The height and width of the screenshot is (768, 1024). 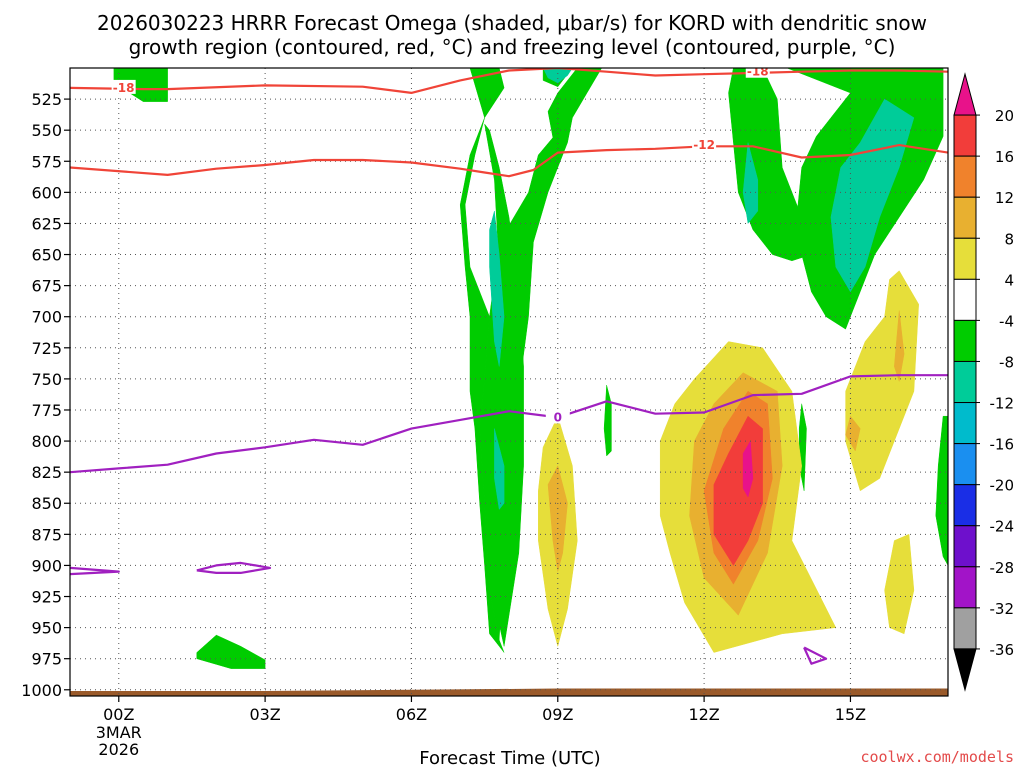 I want to click on colorbar-label-9: -20, so click(x=1002, y=486).